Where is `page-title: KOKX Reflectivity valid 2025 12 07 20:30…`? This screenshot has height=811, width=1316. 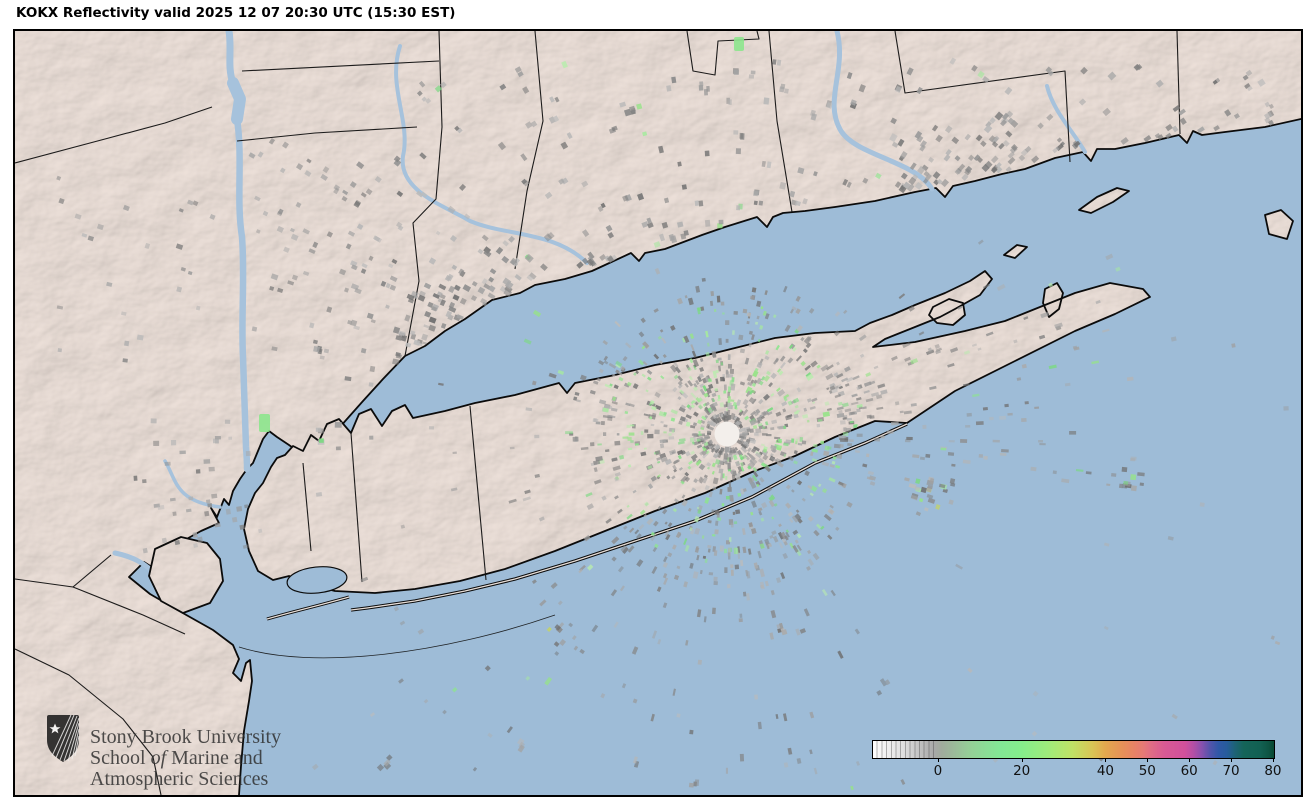
page-title: KOKX Reflectivity valid 2025 12 07 20:30… is located at coordinates (236, 13).